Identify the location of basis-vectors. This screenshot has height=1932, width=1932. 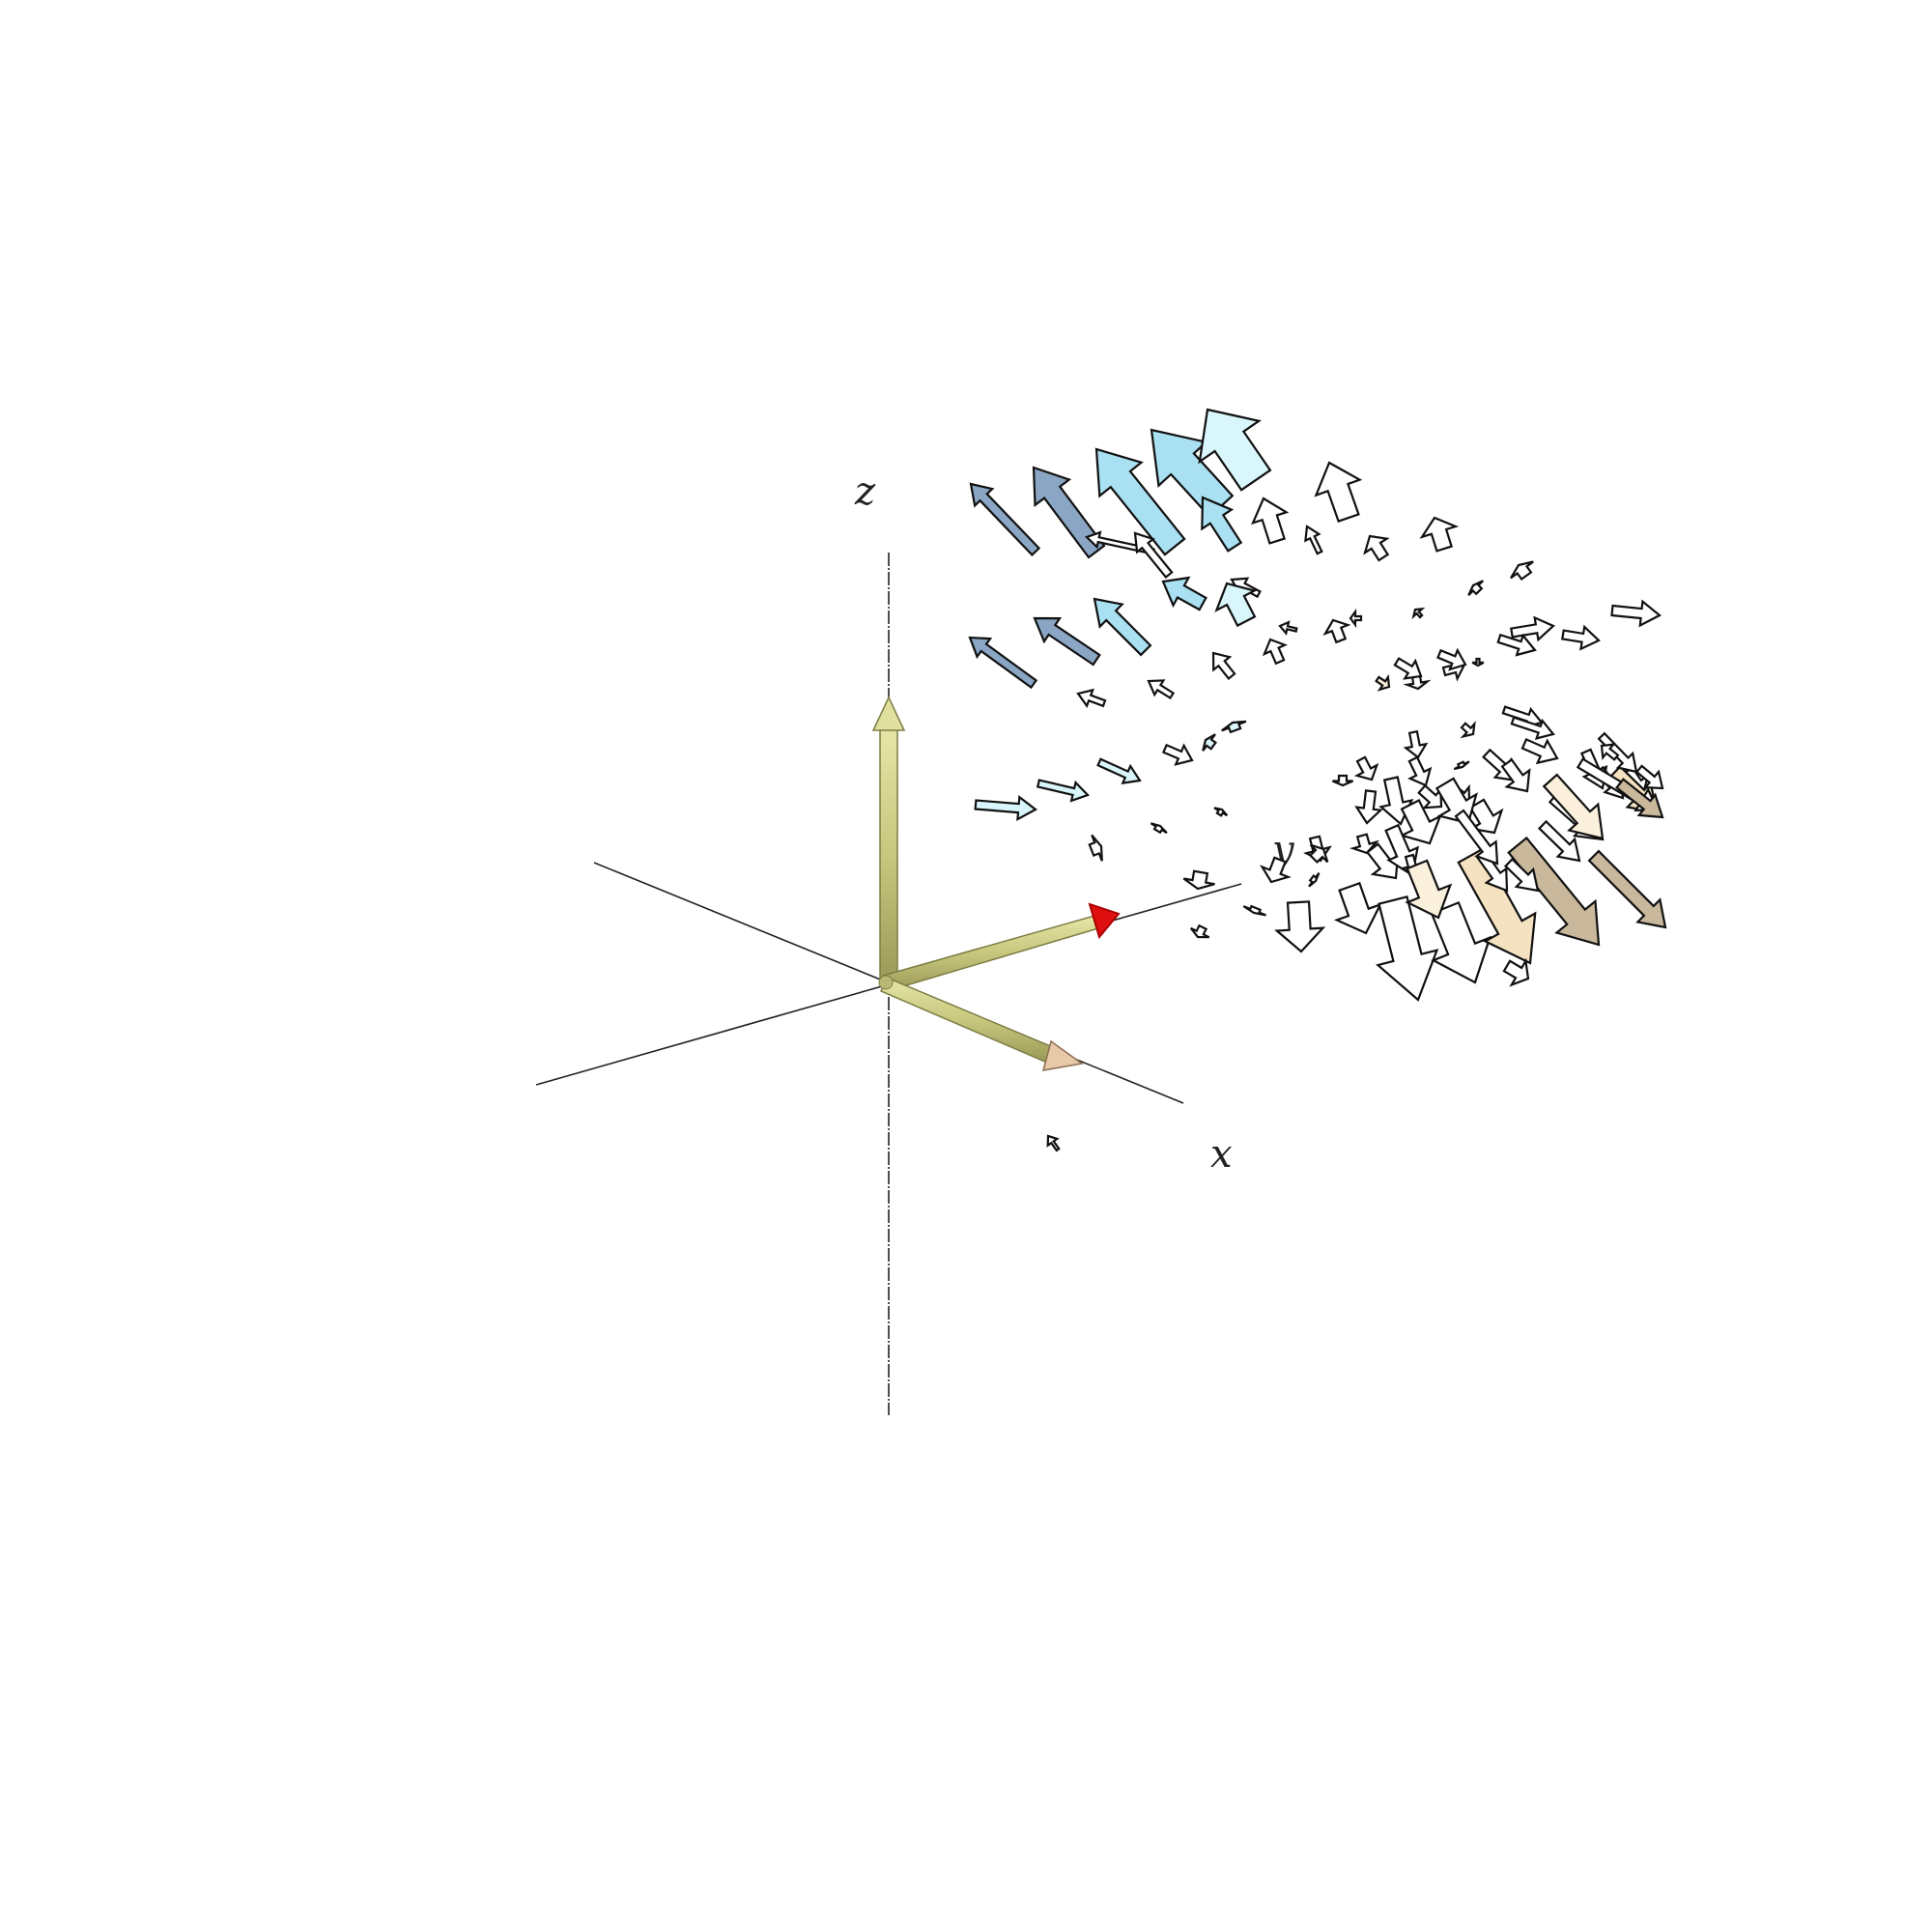
(996, 883).